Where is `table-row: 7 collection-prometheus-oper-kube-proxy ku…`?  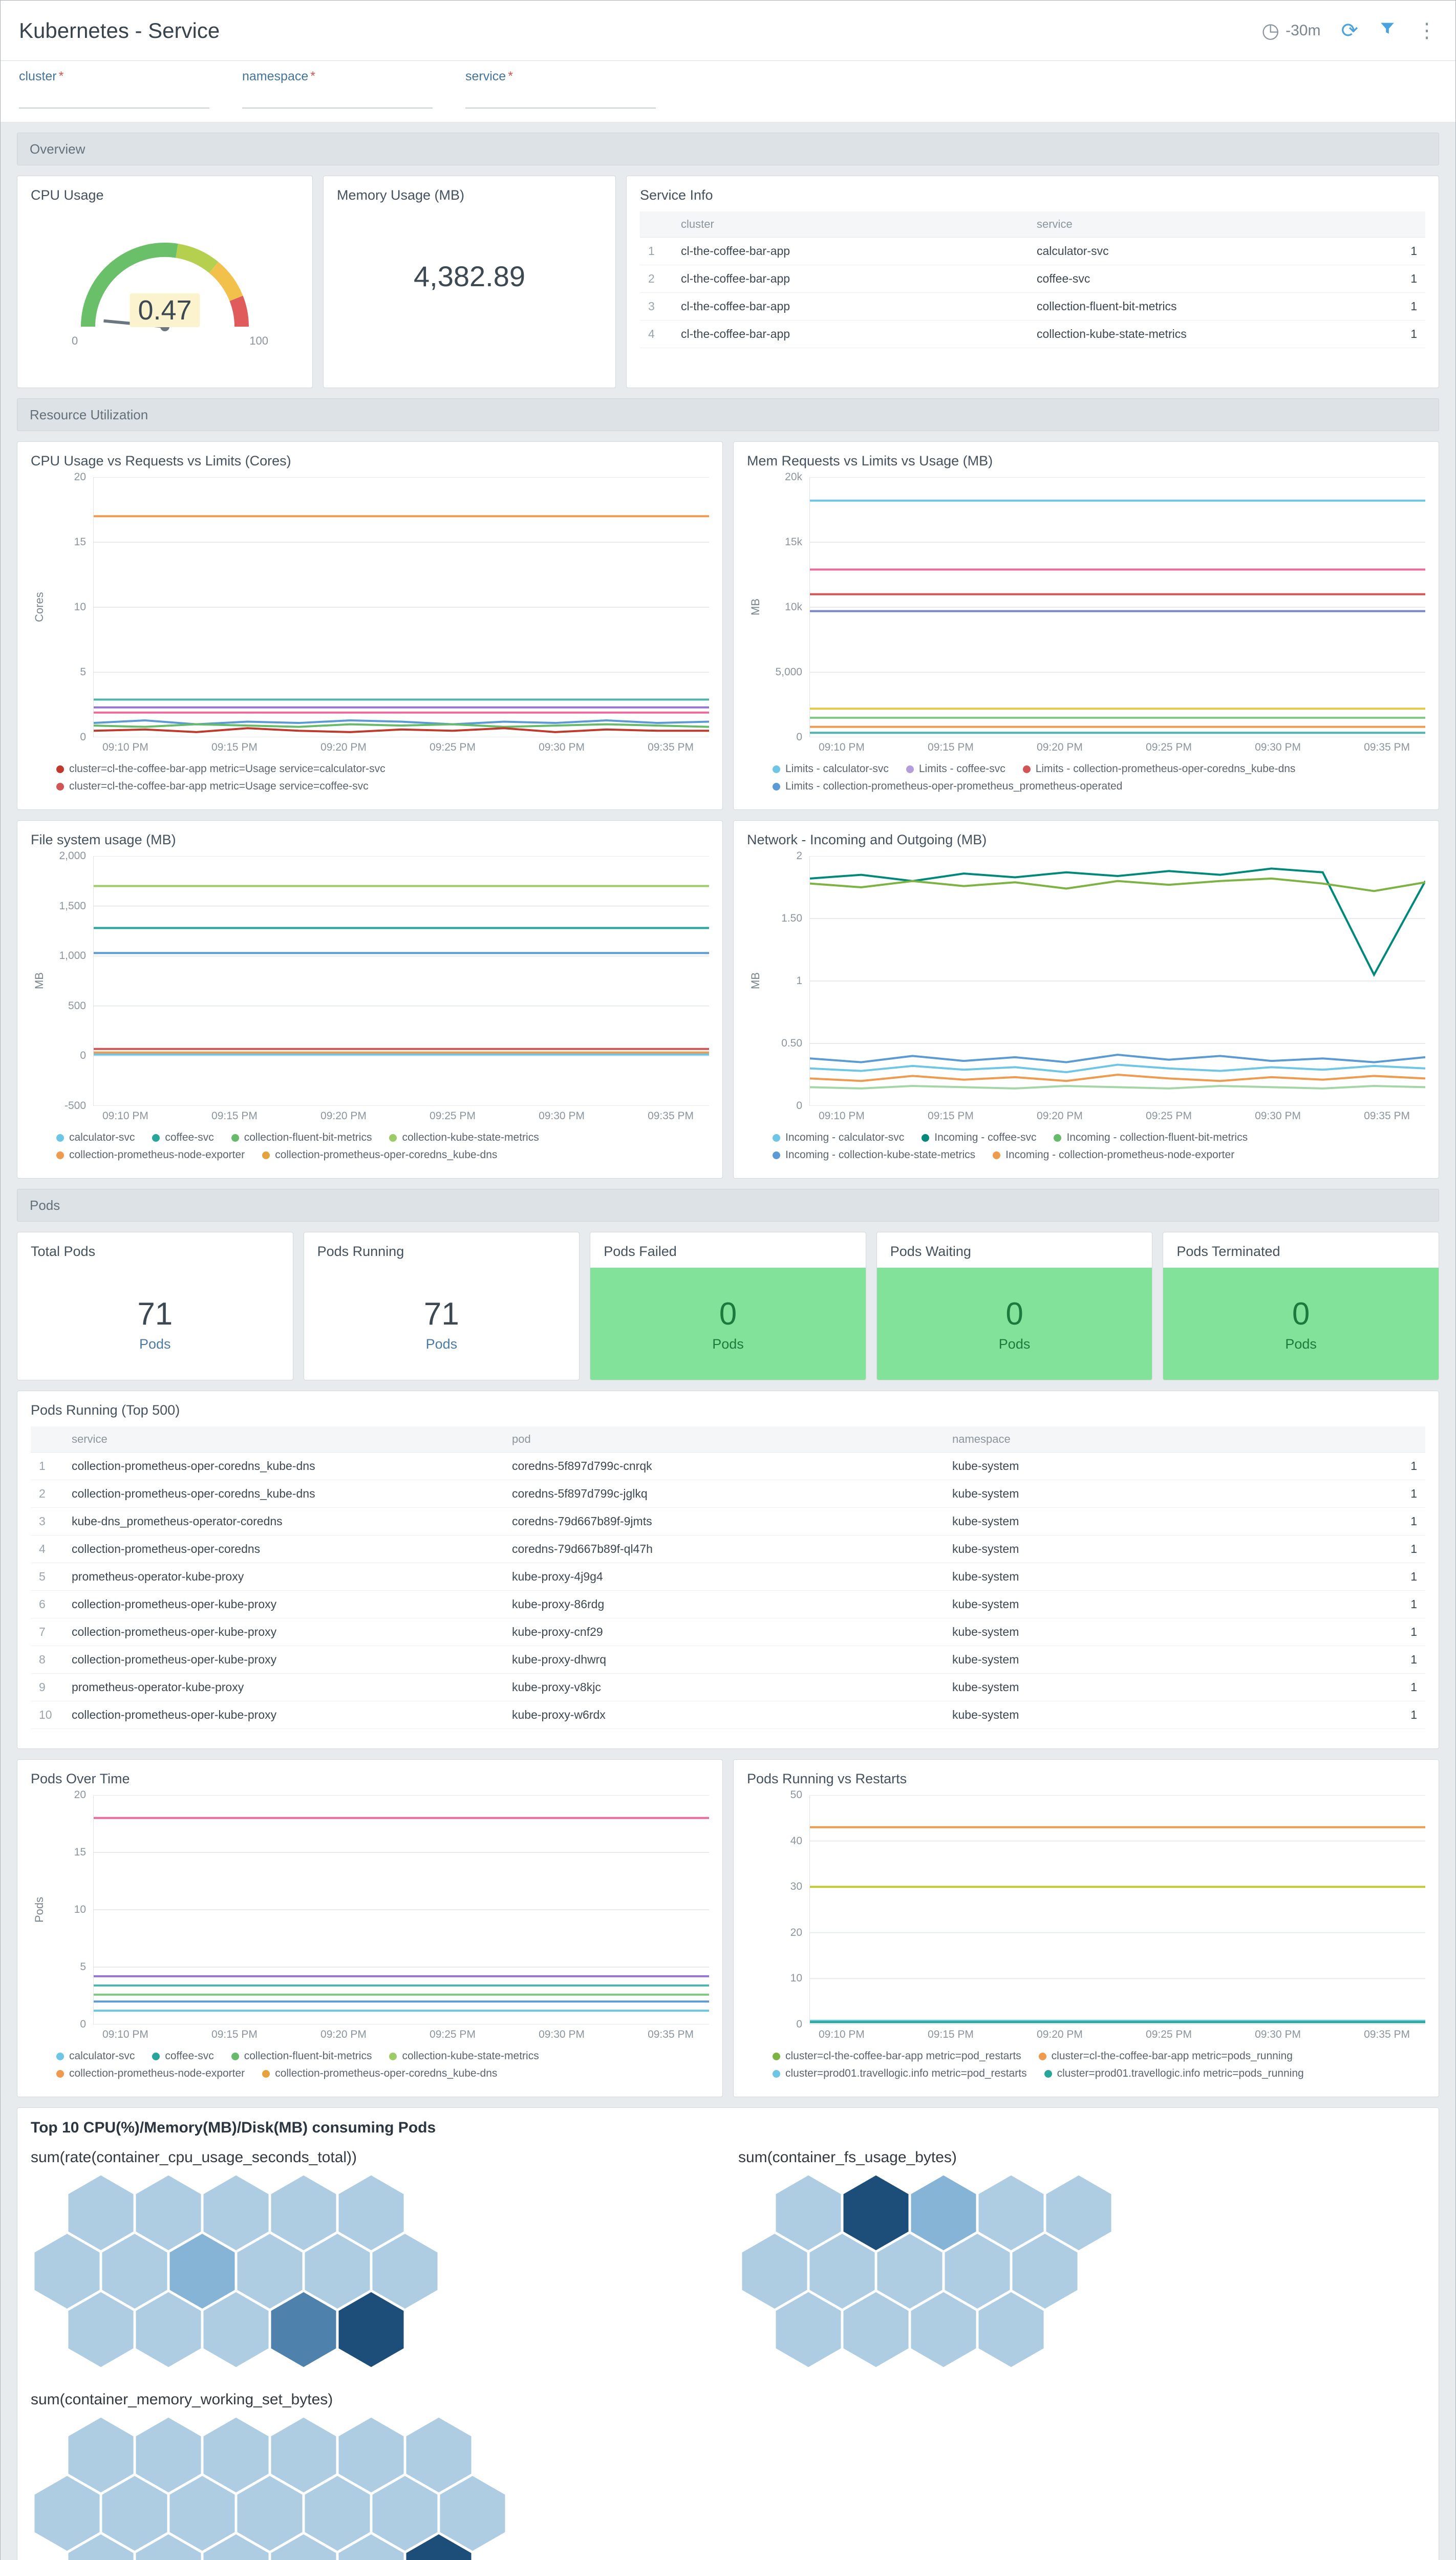 table-row: 7 collection-prometheus-oper-kube-proxy ku… is located at coordinates (728, 1632).